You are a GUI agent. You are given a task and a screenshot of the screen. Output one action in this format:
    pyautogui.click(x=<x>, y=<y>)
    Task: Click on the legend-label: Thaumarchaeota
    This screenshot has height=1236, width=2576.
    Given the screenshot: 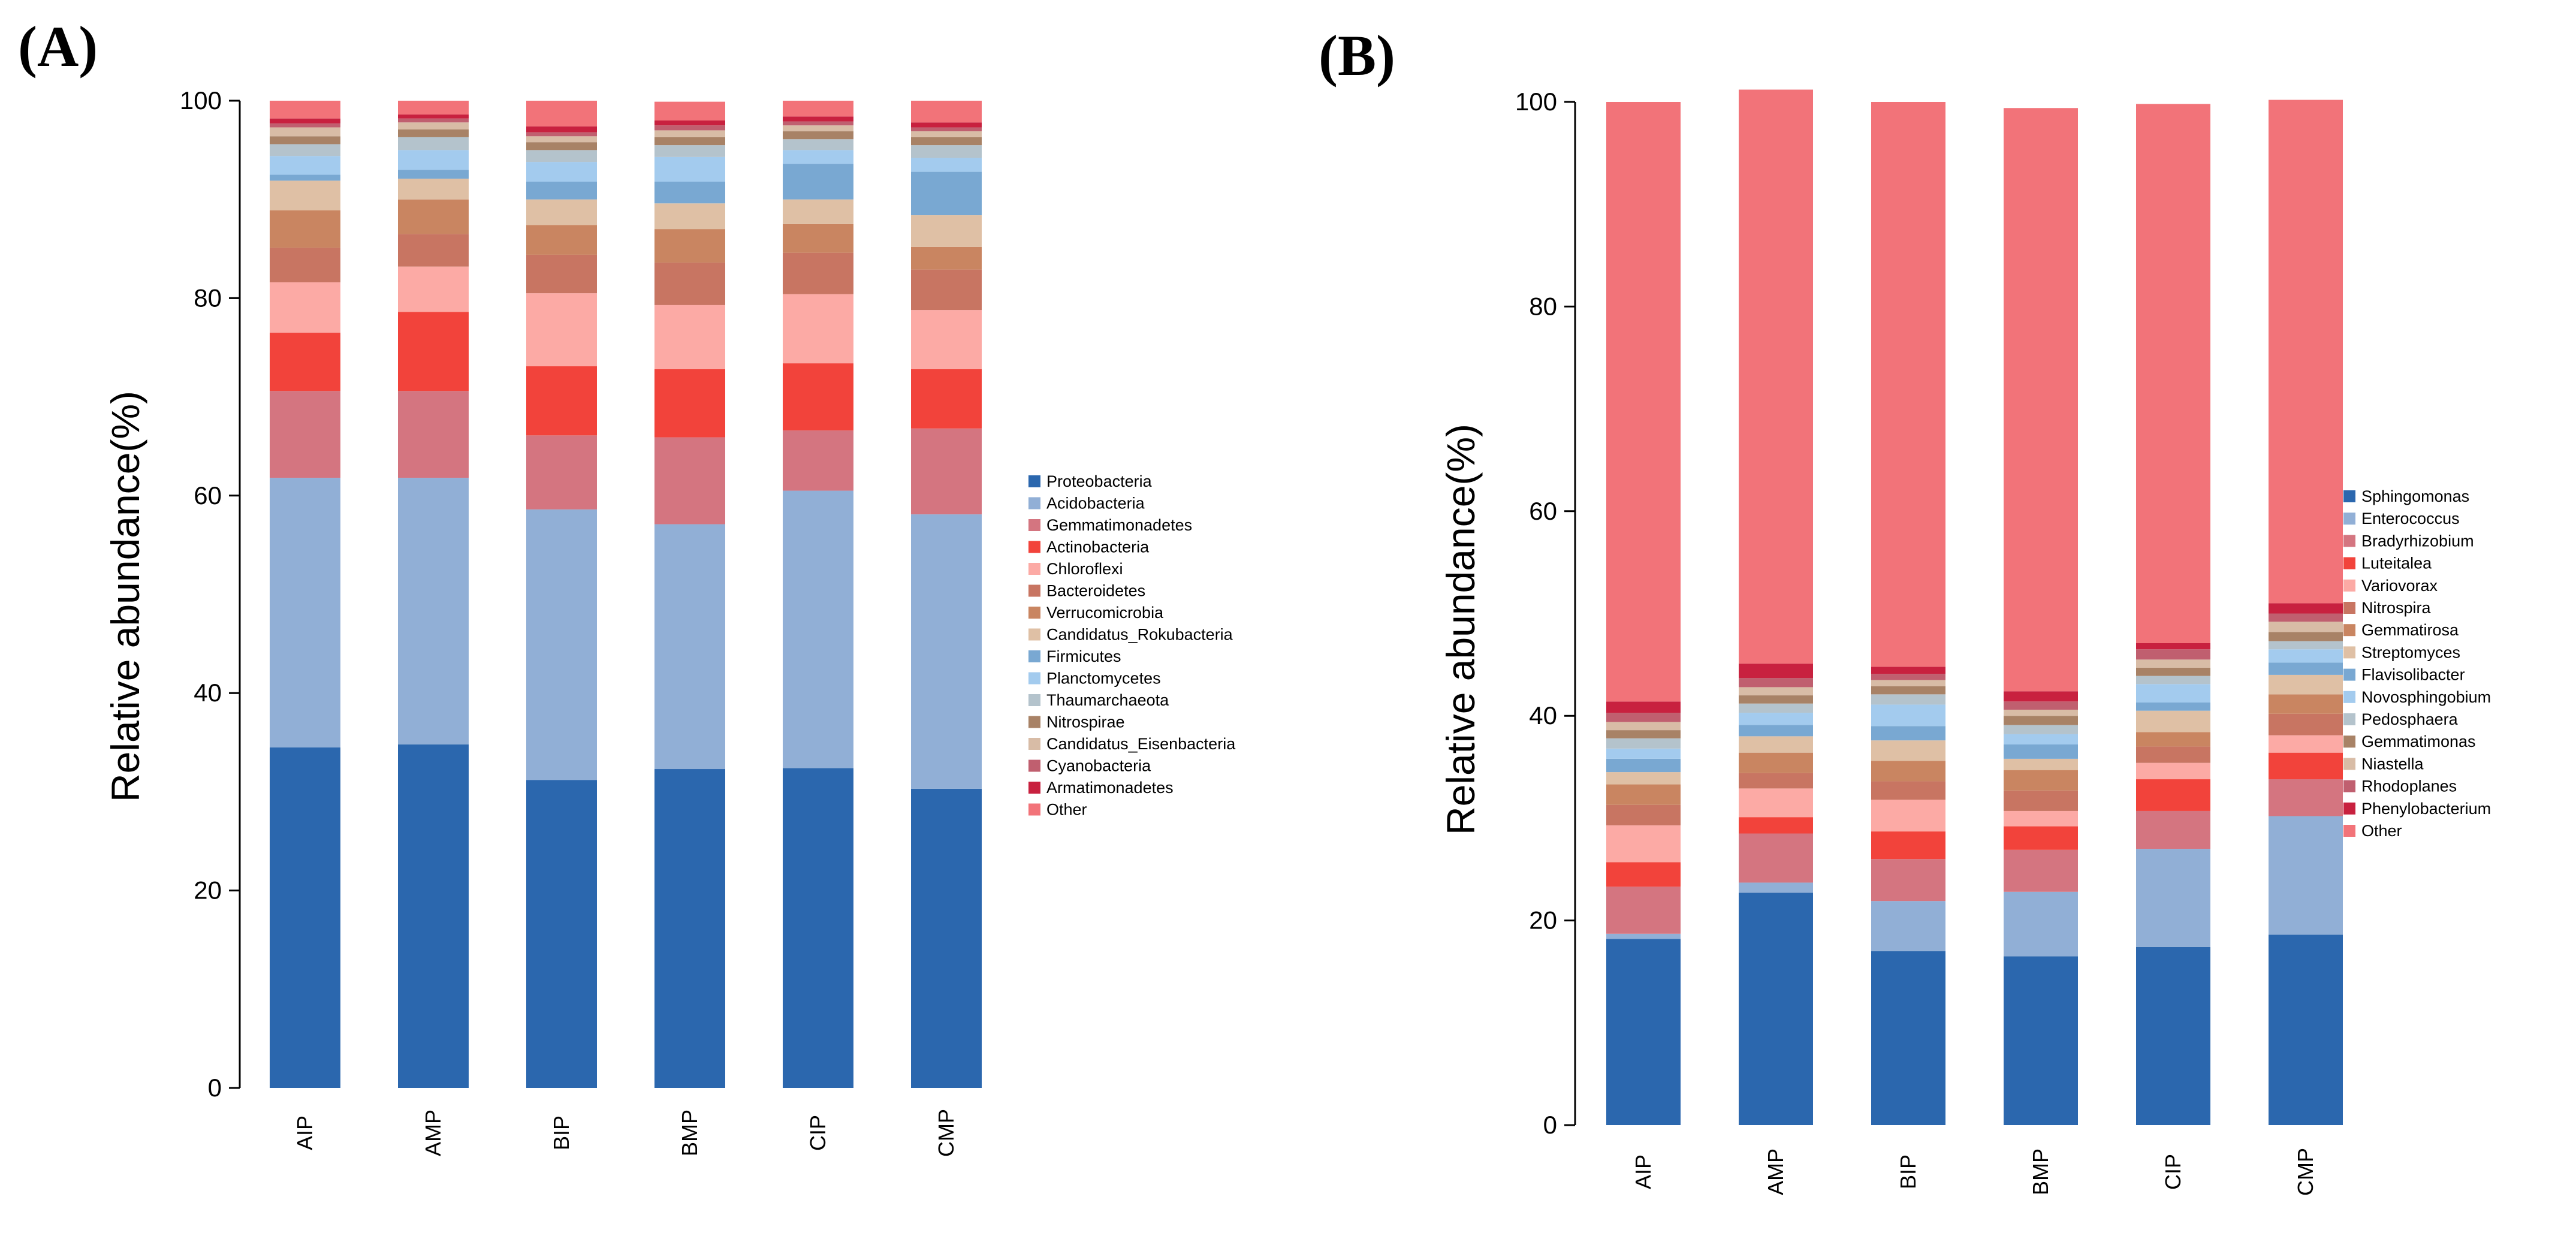 What is the action you would take?
    pyautogui.click(x=1107, y=700)
    